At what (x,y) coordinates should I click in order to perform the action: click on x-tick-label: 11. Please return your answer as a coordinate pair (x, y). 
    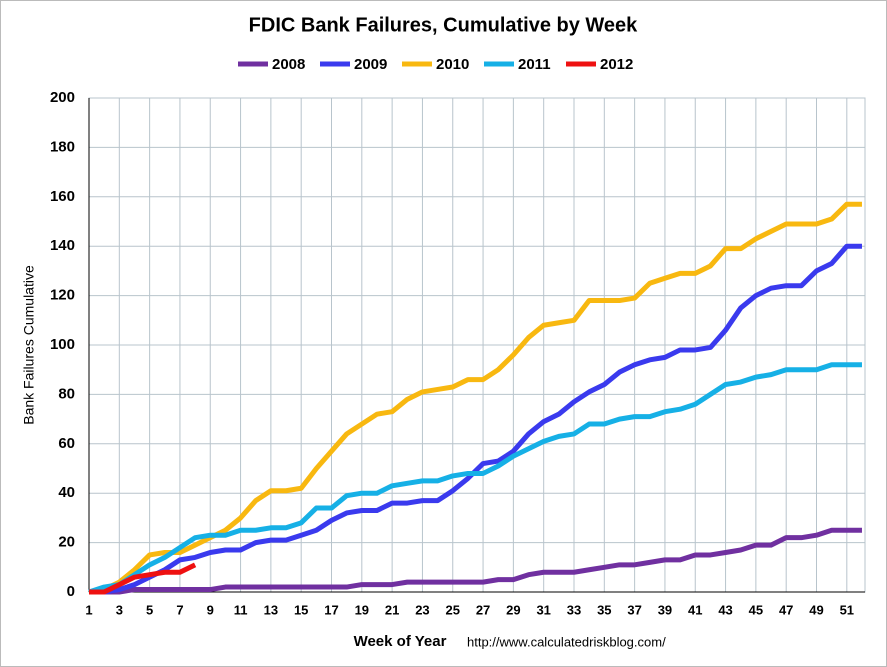
    Looking at the image, I should click on (241, 609).